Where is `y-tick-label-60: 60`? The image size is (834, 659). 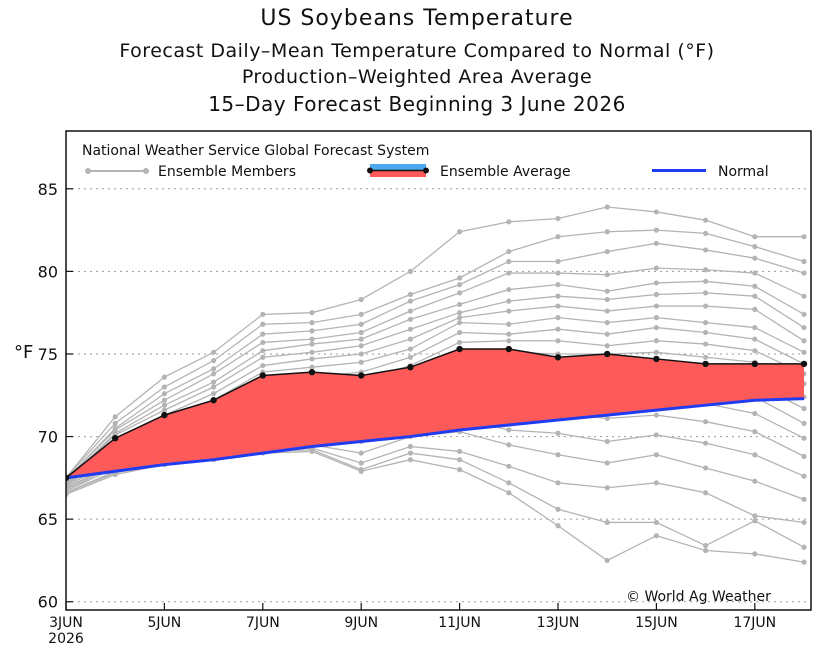 y-tick-label-60: 60 is located at coordinates (48, 602).